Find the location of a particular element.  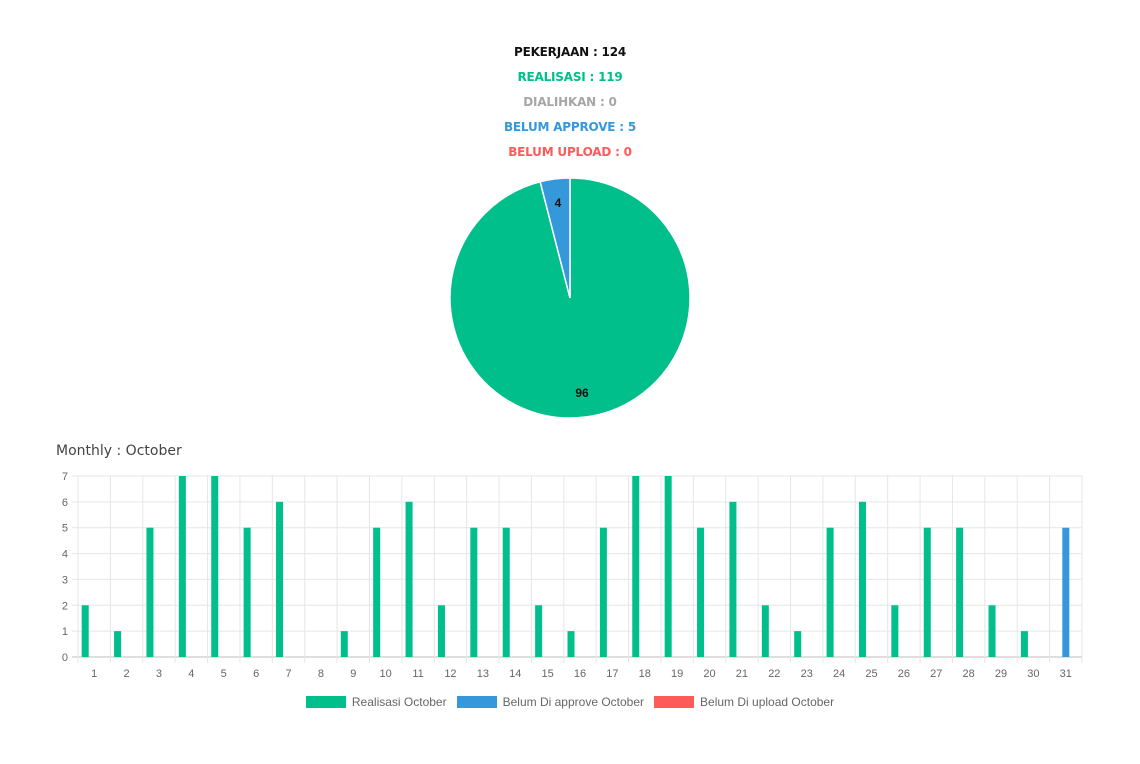

x-tick-label: 1 is located at coordinates (94, 674).